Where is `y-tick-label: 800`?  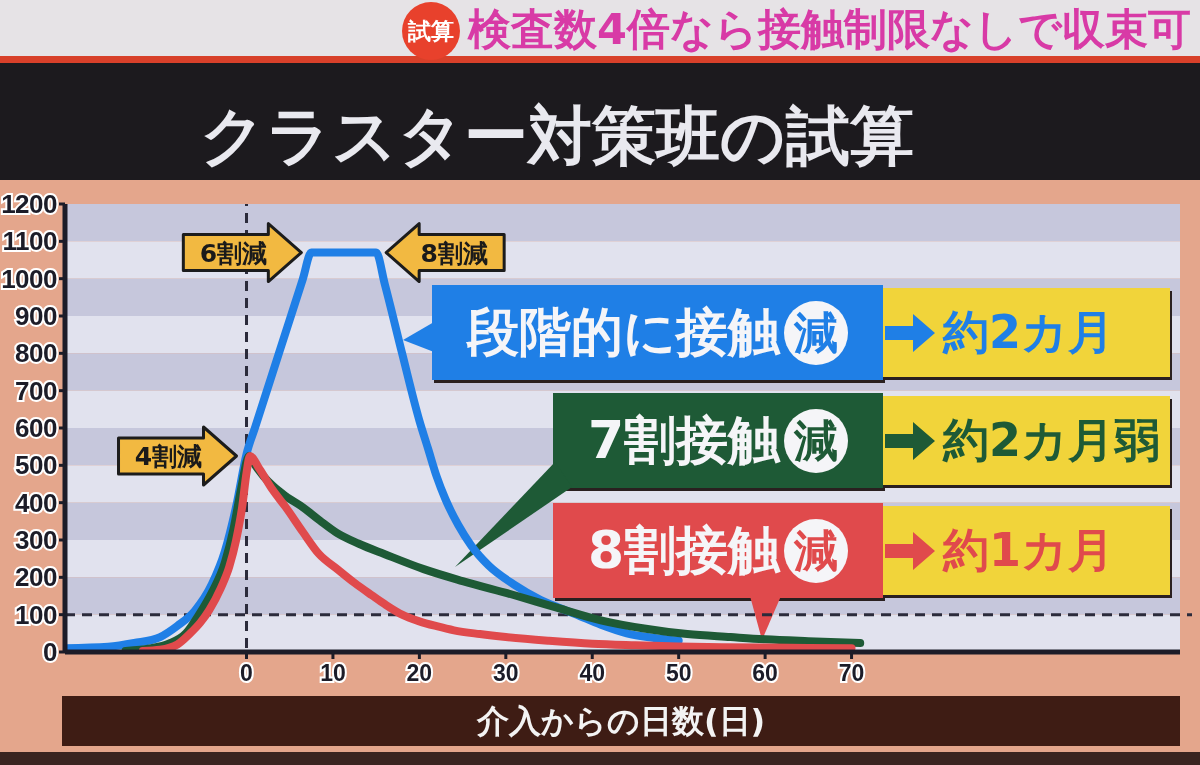
y-tick-label: 800 is located at coordinates (36, 353).